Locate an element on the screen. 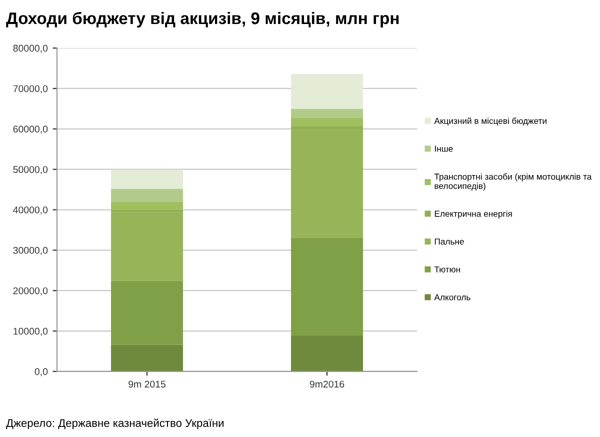  legend-label: Пальне is located at coordinates (449, 241).